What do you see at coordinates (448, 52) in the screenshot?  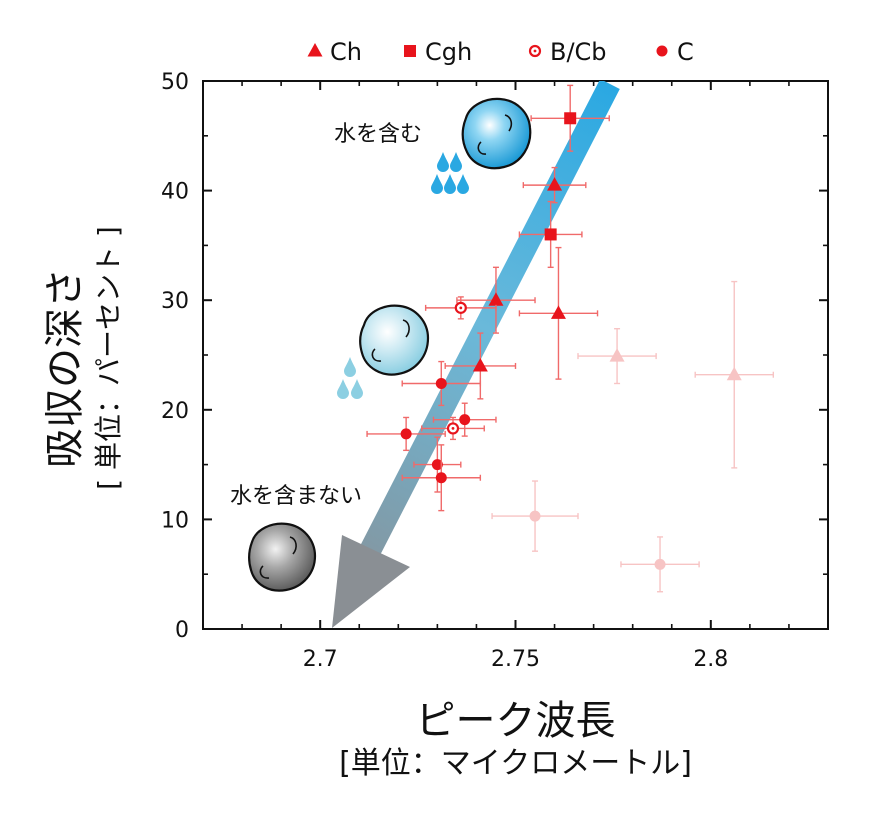 I see `legend-label: Cgh` at bounding box center [448, 52].